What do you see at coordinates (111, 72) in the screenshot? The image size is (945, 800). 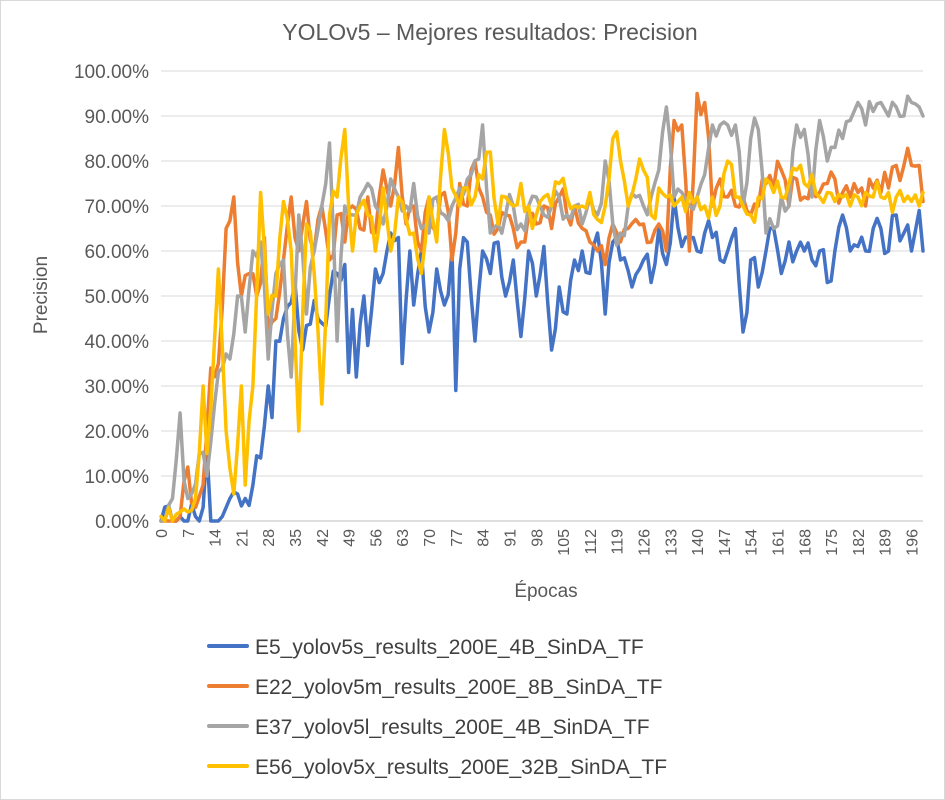 I see `y-tick-label: 100.00%` at bounding box center [111, 72].